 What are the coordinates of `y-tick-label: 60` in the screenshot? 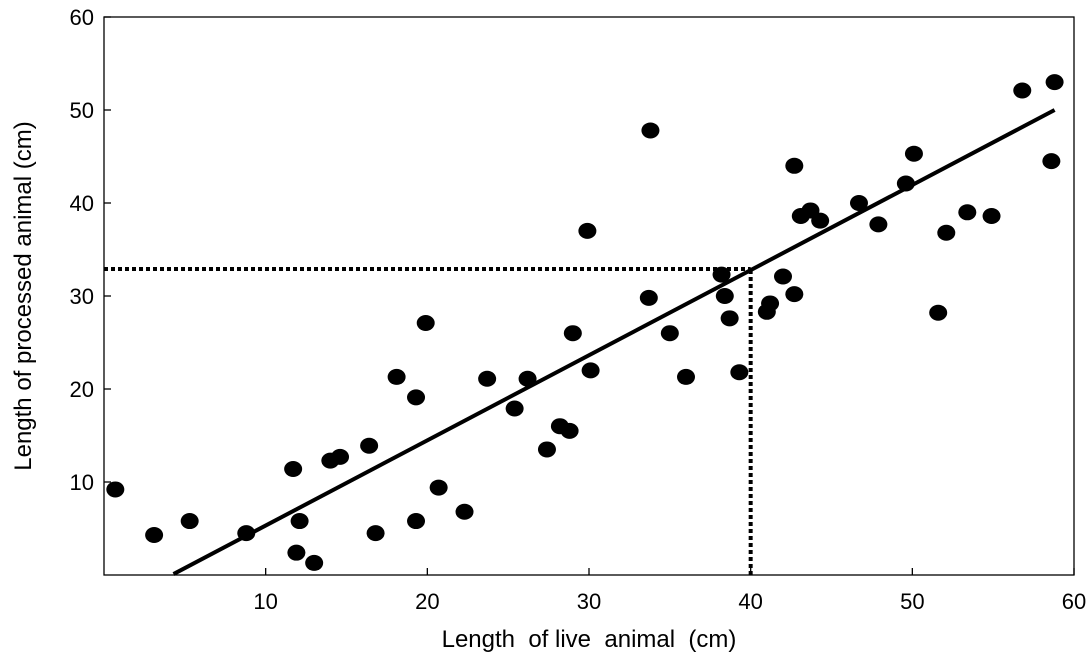 It's located at (82, 17).